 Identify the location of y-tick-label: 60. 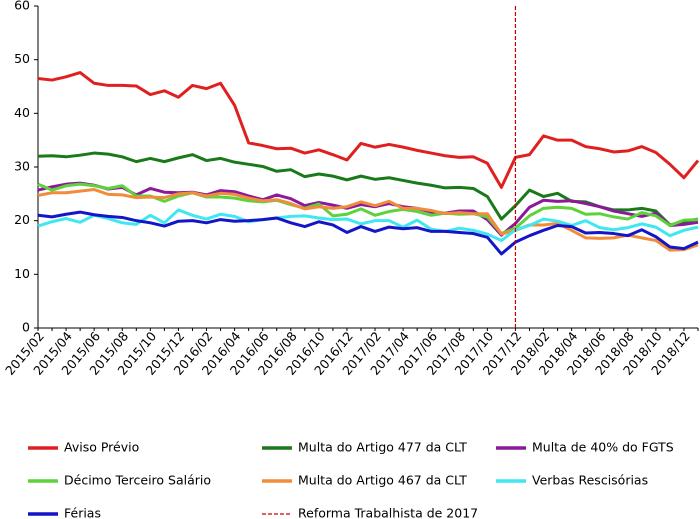
(22, 6).